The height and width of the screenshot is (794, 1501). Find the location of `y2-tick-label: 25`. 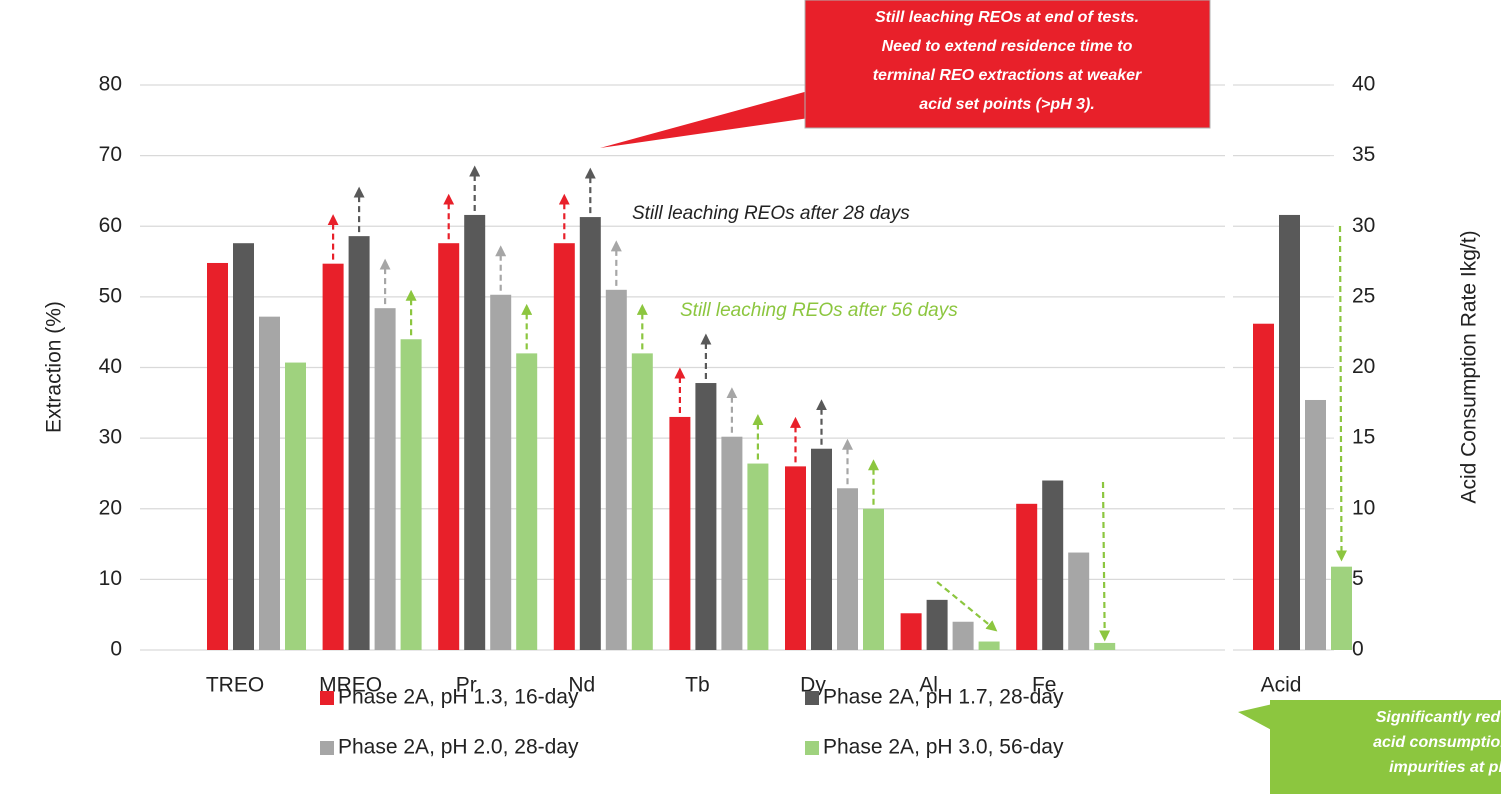

y2-tick-label: 25 is located at coordinates (1363, 295).